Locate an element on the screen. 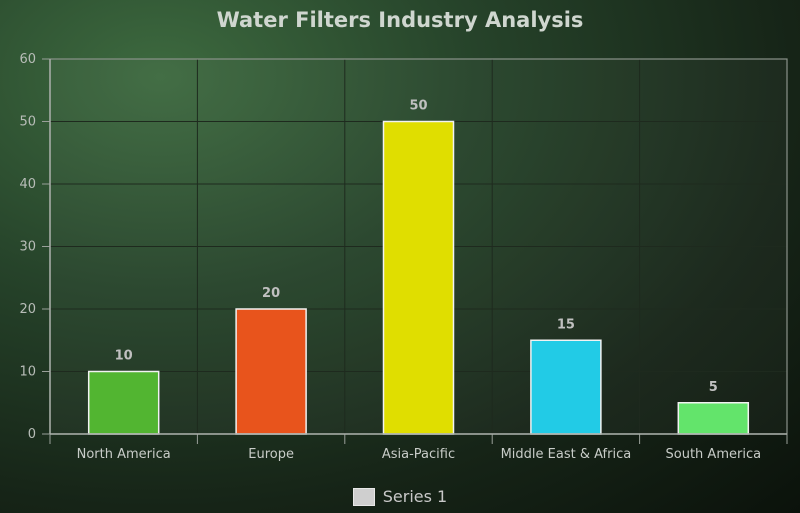 This screenshot has width=800, height=513. y-tick-label: 40 is located at coordinates (27, 184).